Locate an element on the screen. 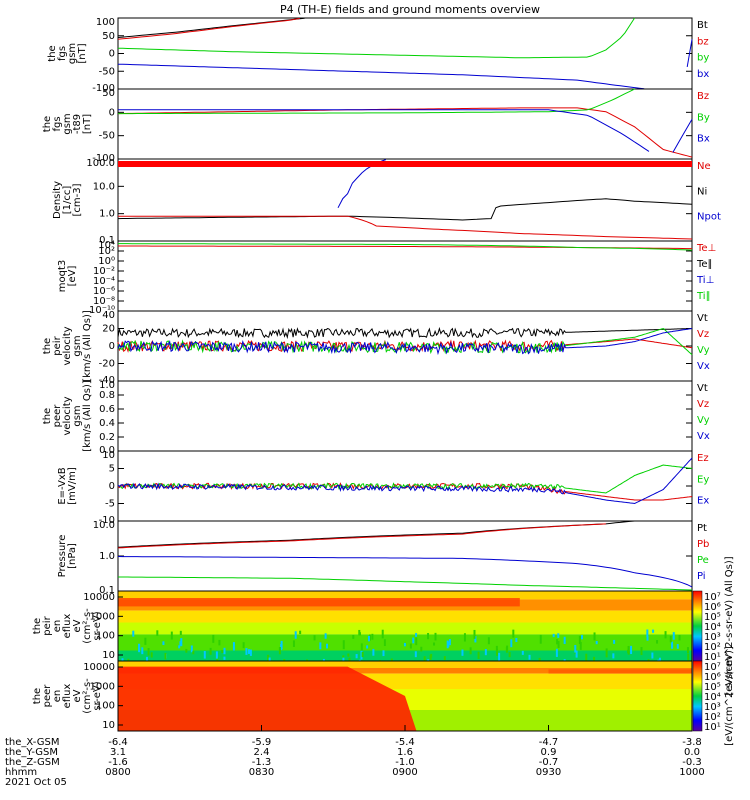 The width and height of the screenshot is (750, 800). y-tick-label: 10⁻⁴ is located at coordinates (104, 281).